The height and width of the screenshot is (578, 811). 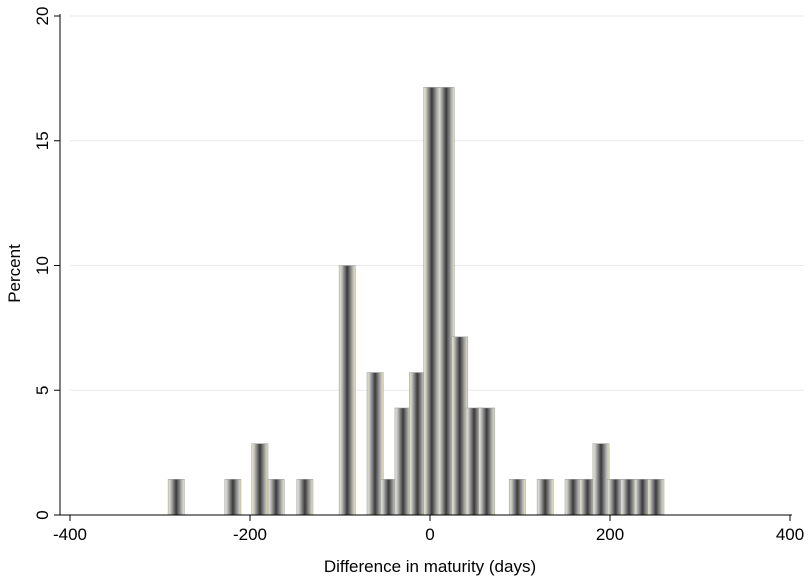 I want to click on y-tick-label: 10, so click(x=42, y=265).